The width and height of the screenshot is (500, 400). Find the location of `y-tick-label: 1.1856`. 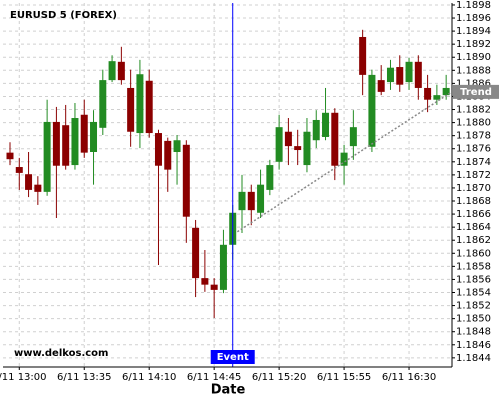

y-tick-label: 1.1856 is located at coordinates (473, 279).